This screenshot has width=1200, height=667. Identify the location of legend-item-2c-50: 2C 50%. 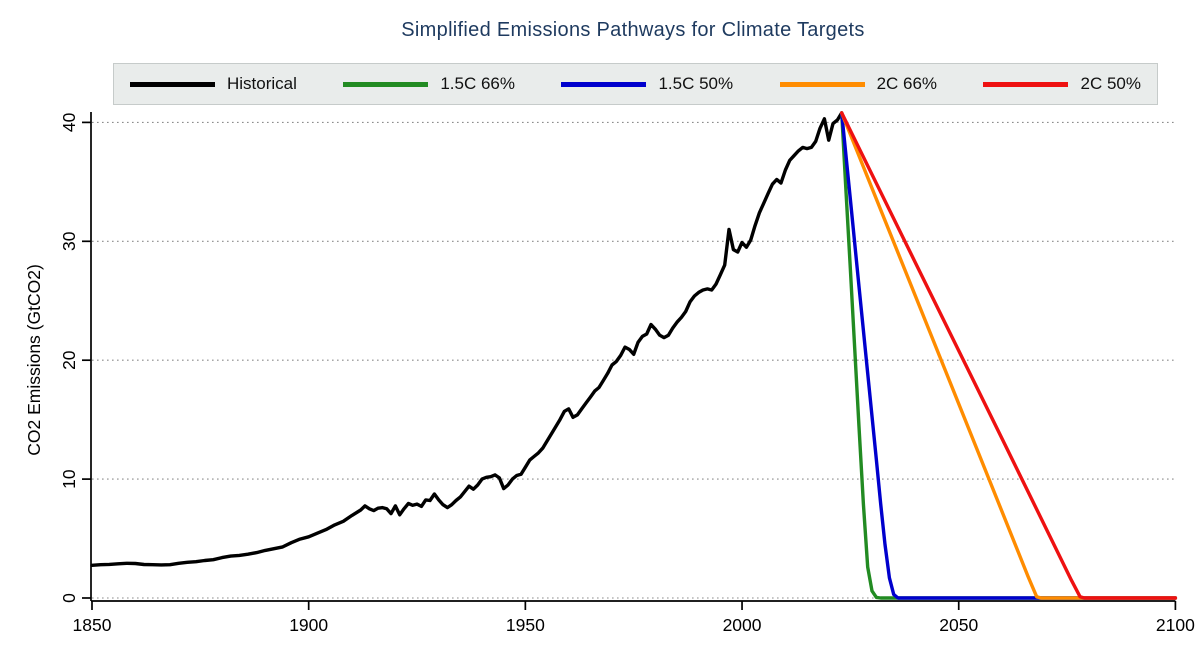
(1062, 84).